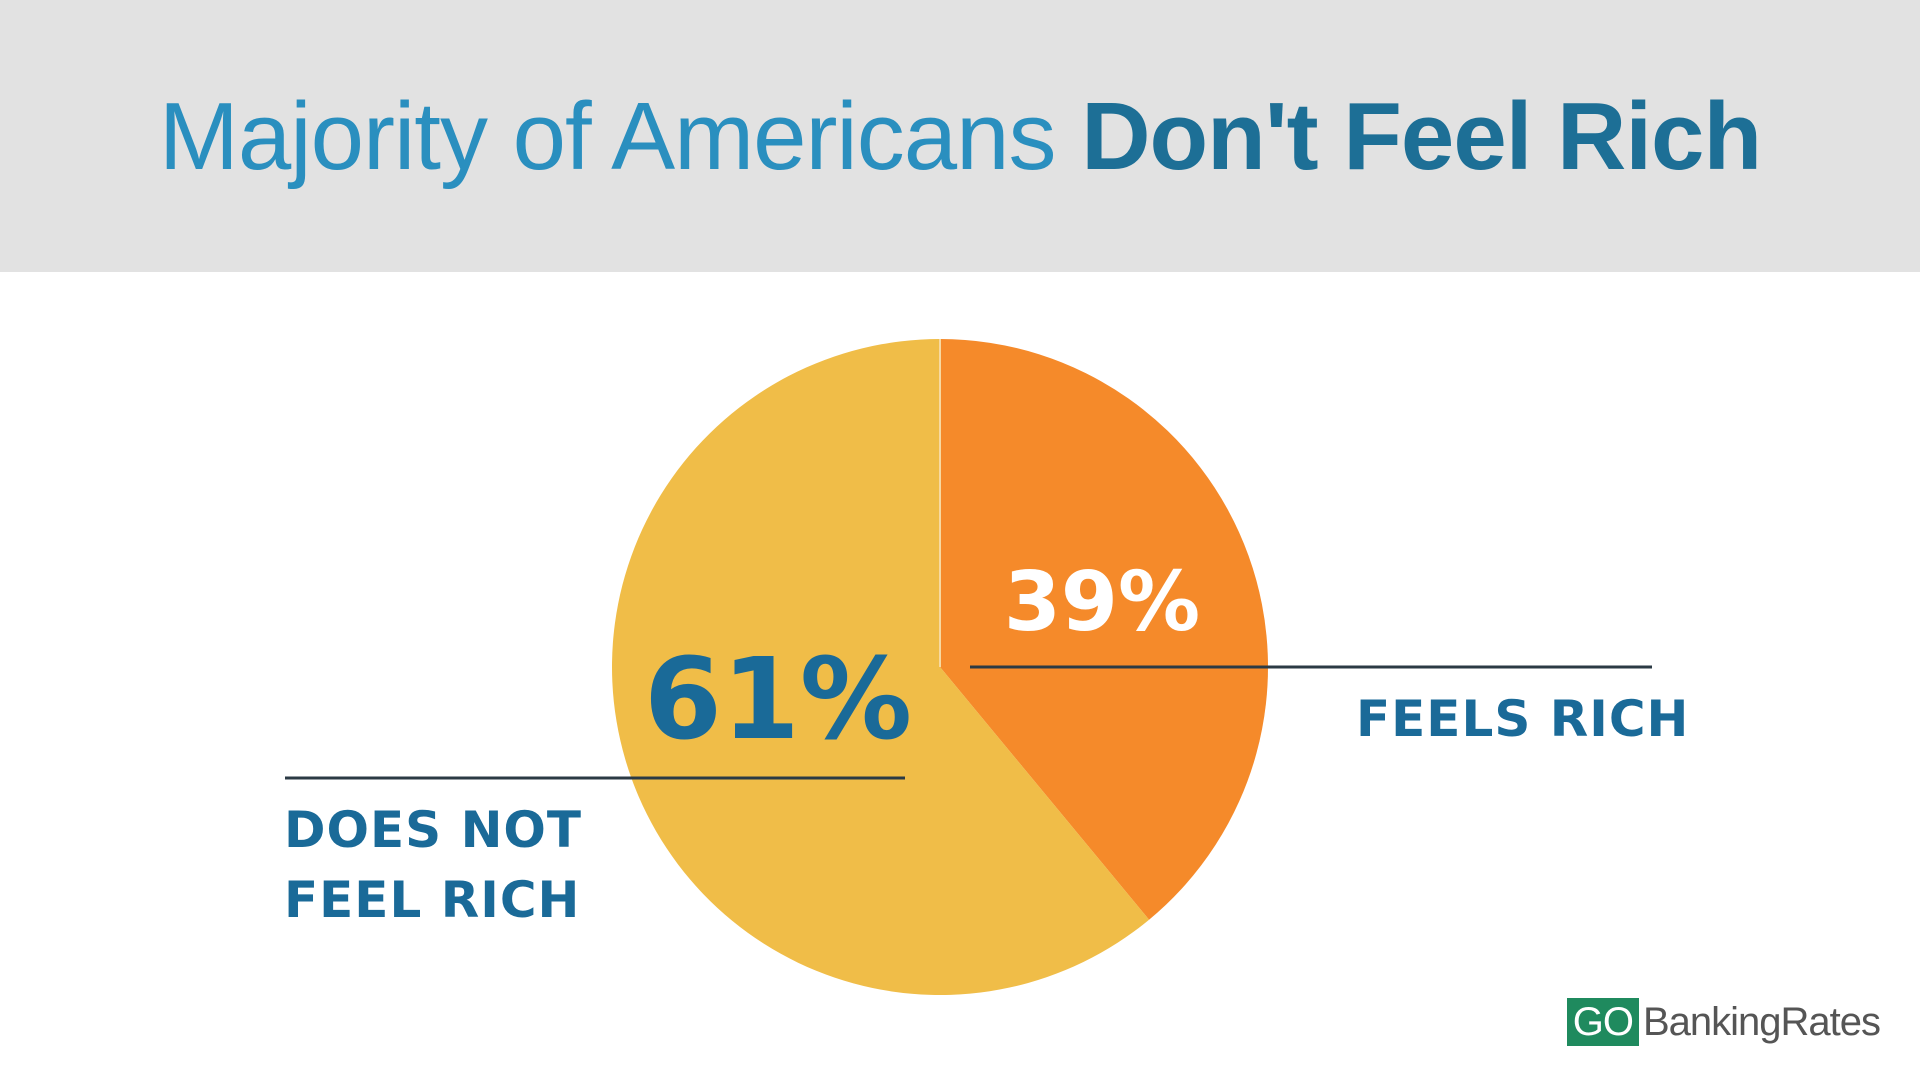 Image resolution: width=1920 pixels, height=1080 pixels. I want to click on logo-go: GO, so click(1602, 1022).